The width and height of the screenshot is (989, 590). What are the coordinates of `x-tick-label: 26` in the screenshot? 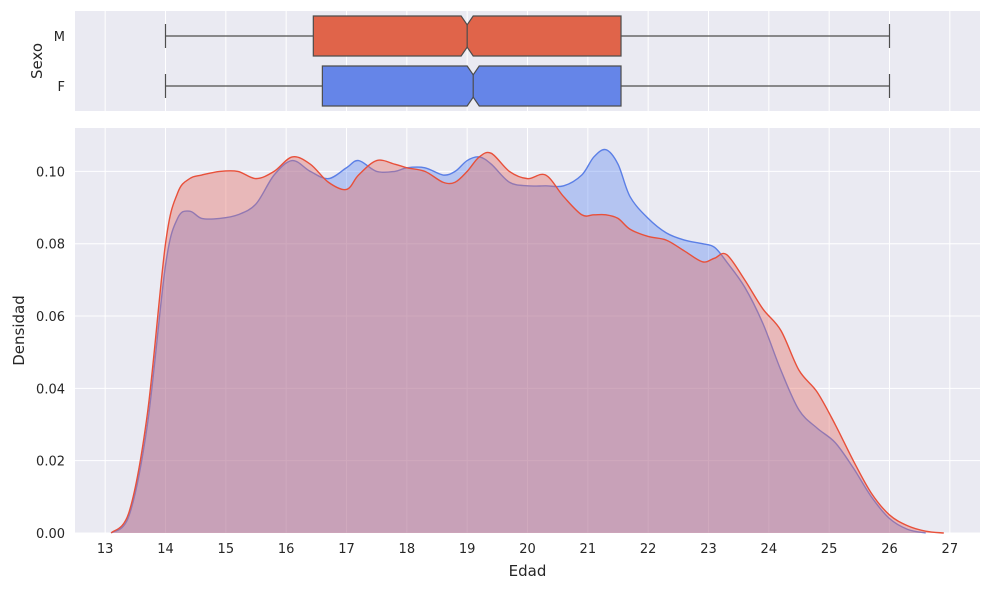 It's located at (889, 549).